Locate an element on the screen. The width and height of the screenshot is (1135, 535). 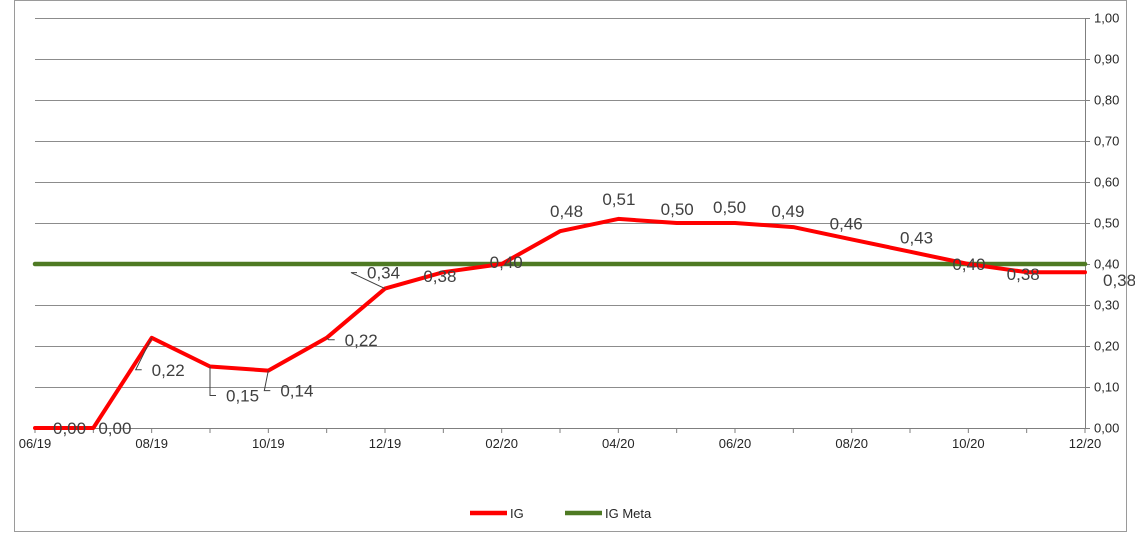
y-tick-label: 0,80 is located at coordinates (1106, 100).